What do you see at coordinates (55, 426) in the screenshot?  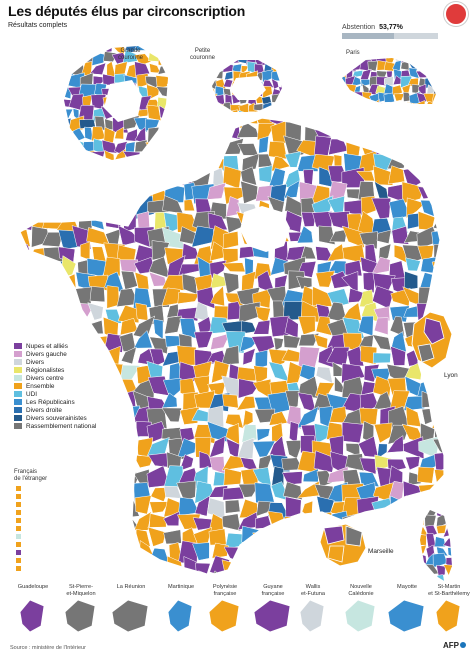 I see `legend-item: Rassemblement national` at bounding box center [55, 426].